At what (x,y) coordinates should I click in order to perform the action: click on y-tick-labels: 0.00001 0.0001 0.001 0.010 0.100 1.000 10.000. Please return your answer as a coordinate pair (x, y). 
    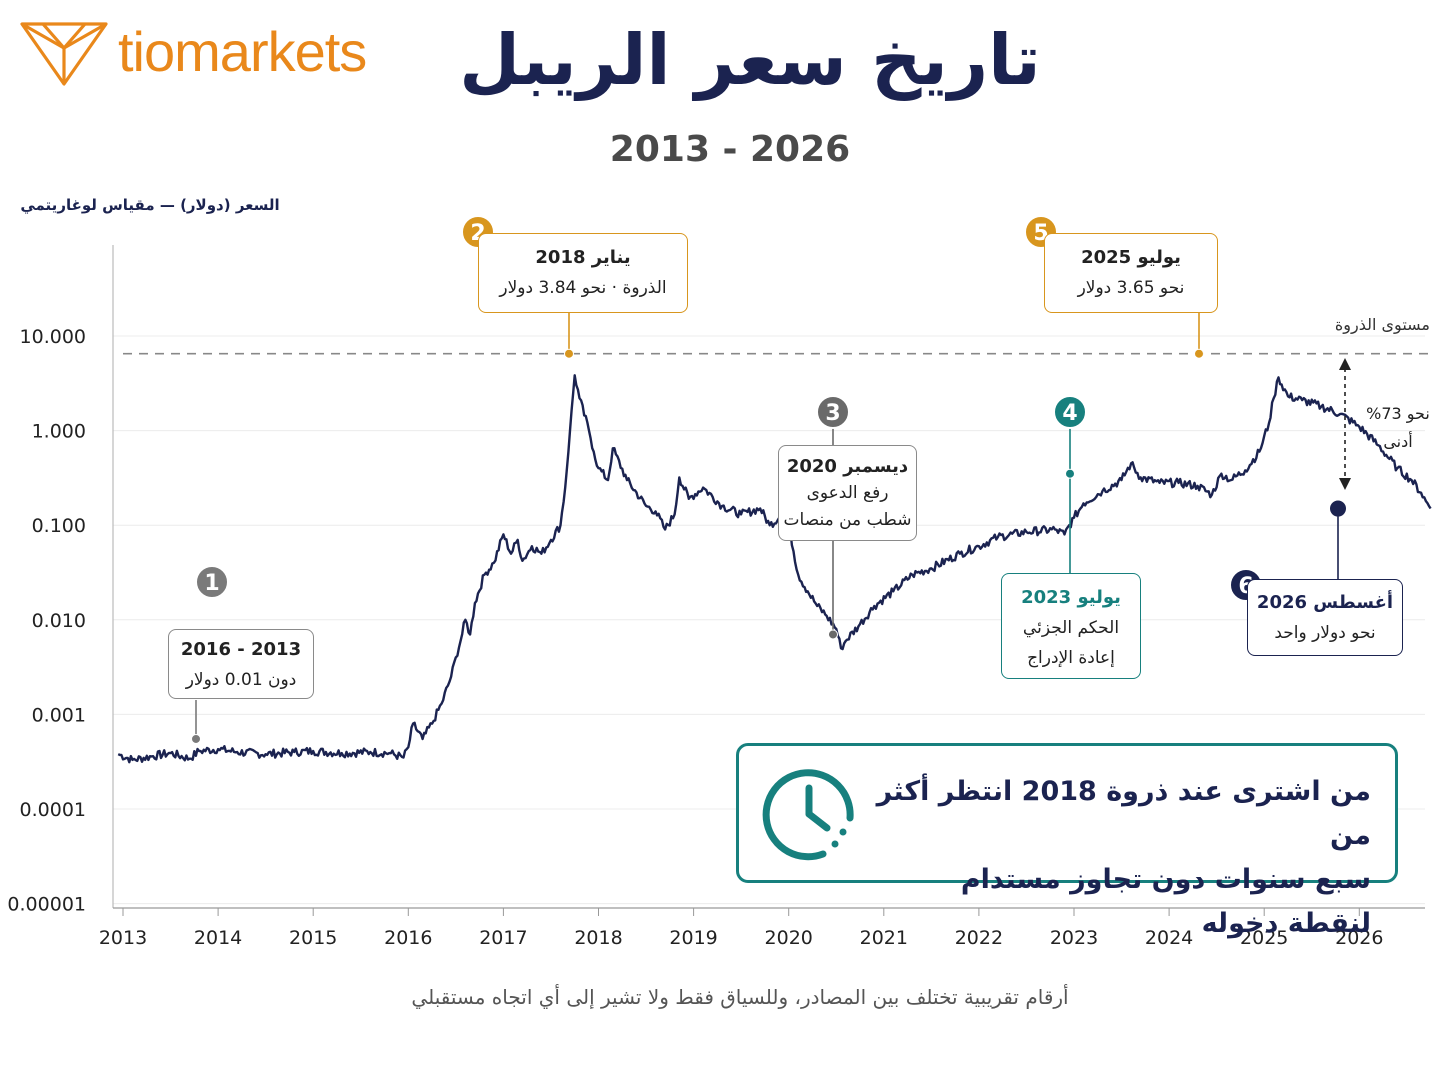
    Looking at the image, I should click on (46, 621).